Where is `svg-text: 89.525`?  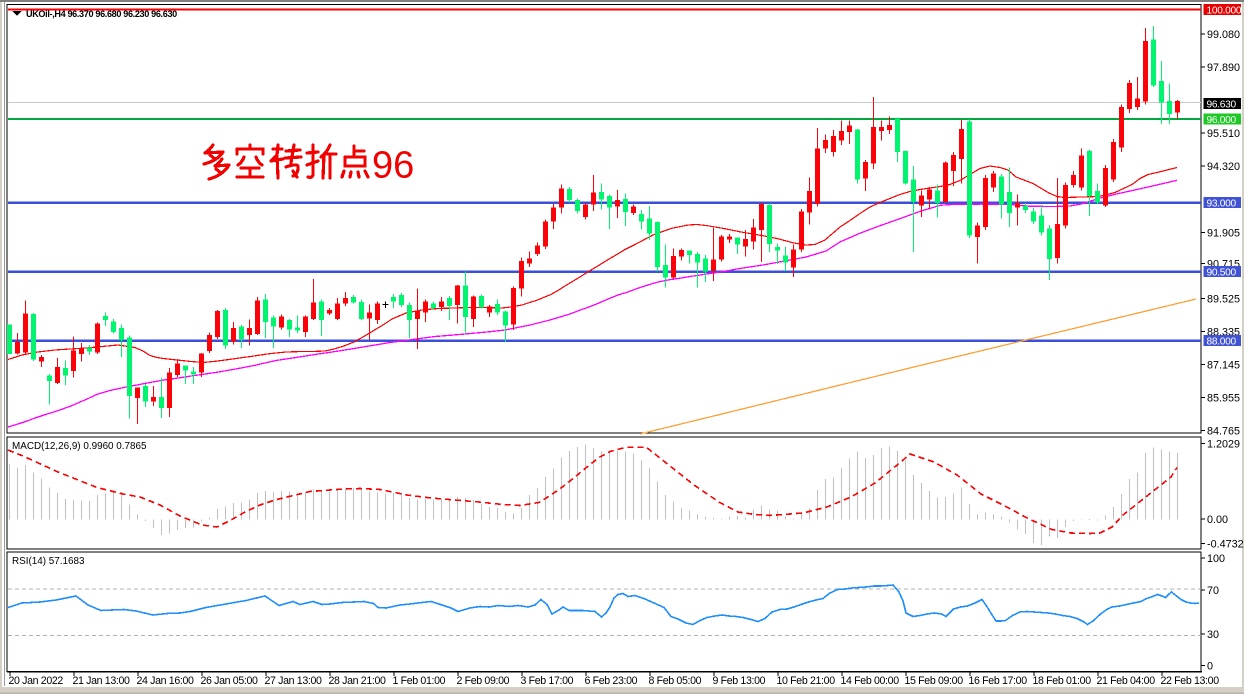 svg-text: 89.525 is located at coordinates (1223, 300).